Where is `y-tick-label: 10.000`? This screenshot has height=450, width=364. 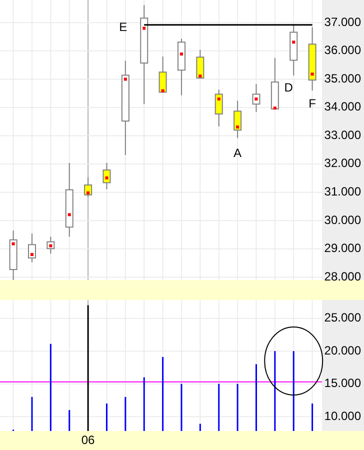 y-tick-label: 10.000 is located at coordinates (343, 415).